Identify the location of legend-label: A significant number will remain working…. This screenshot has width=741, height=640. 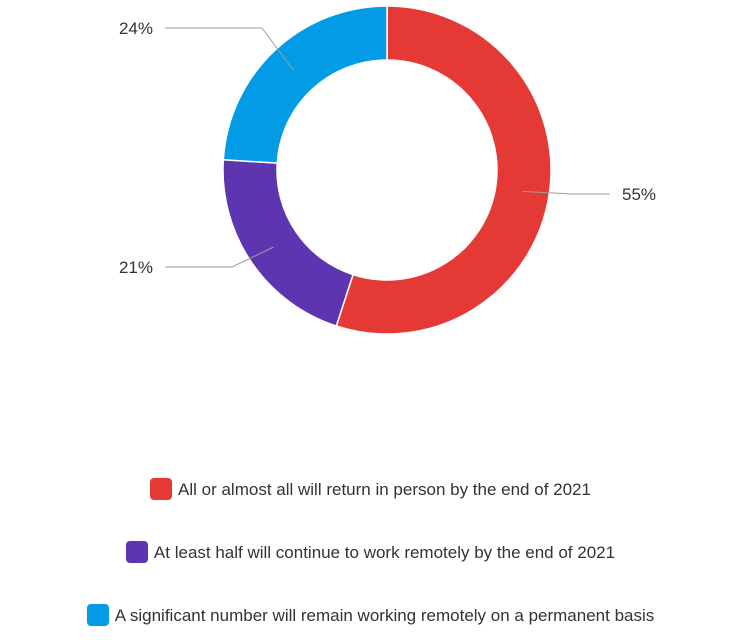
(384, 615).